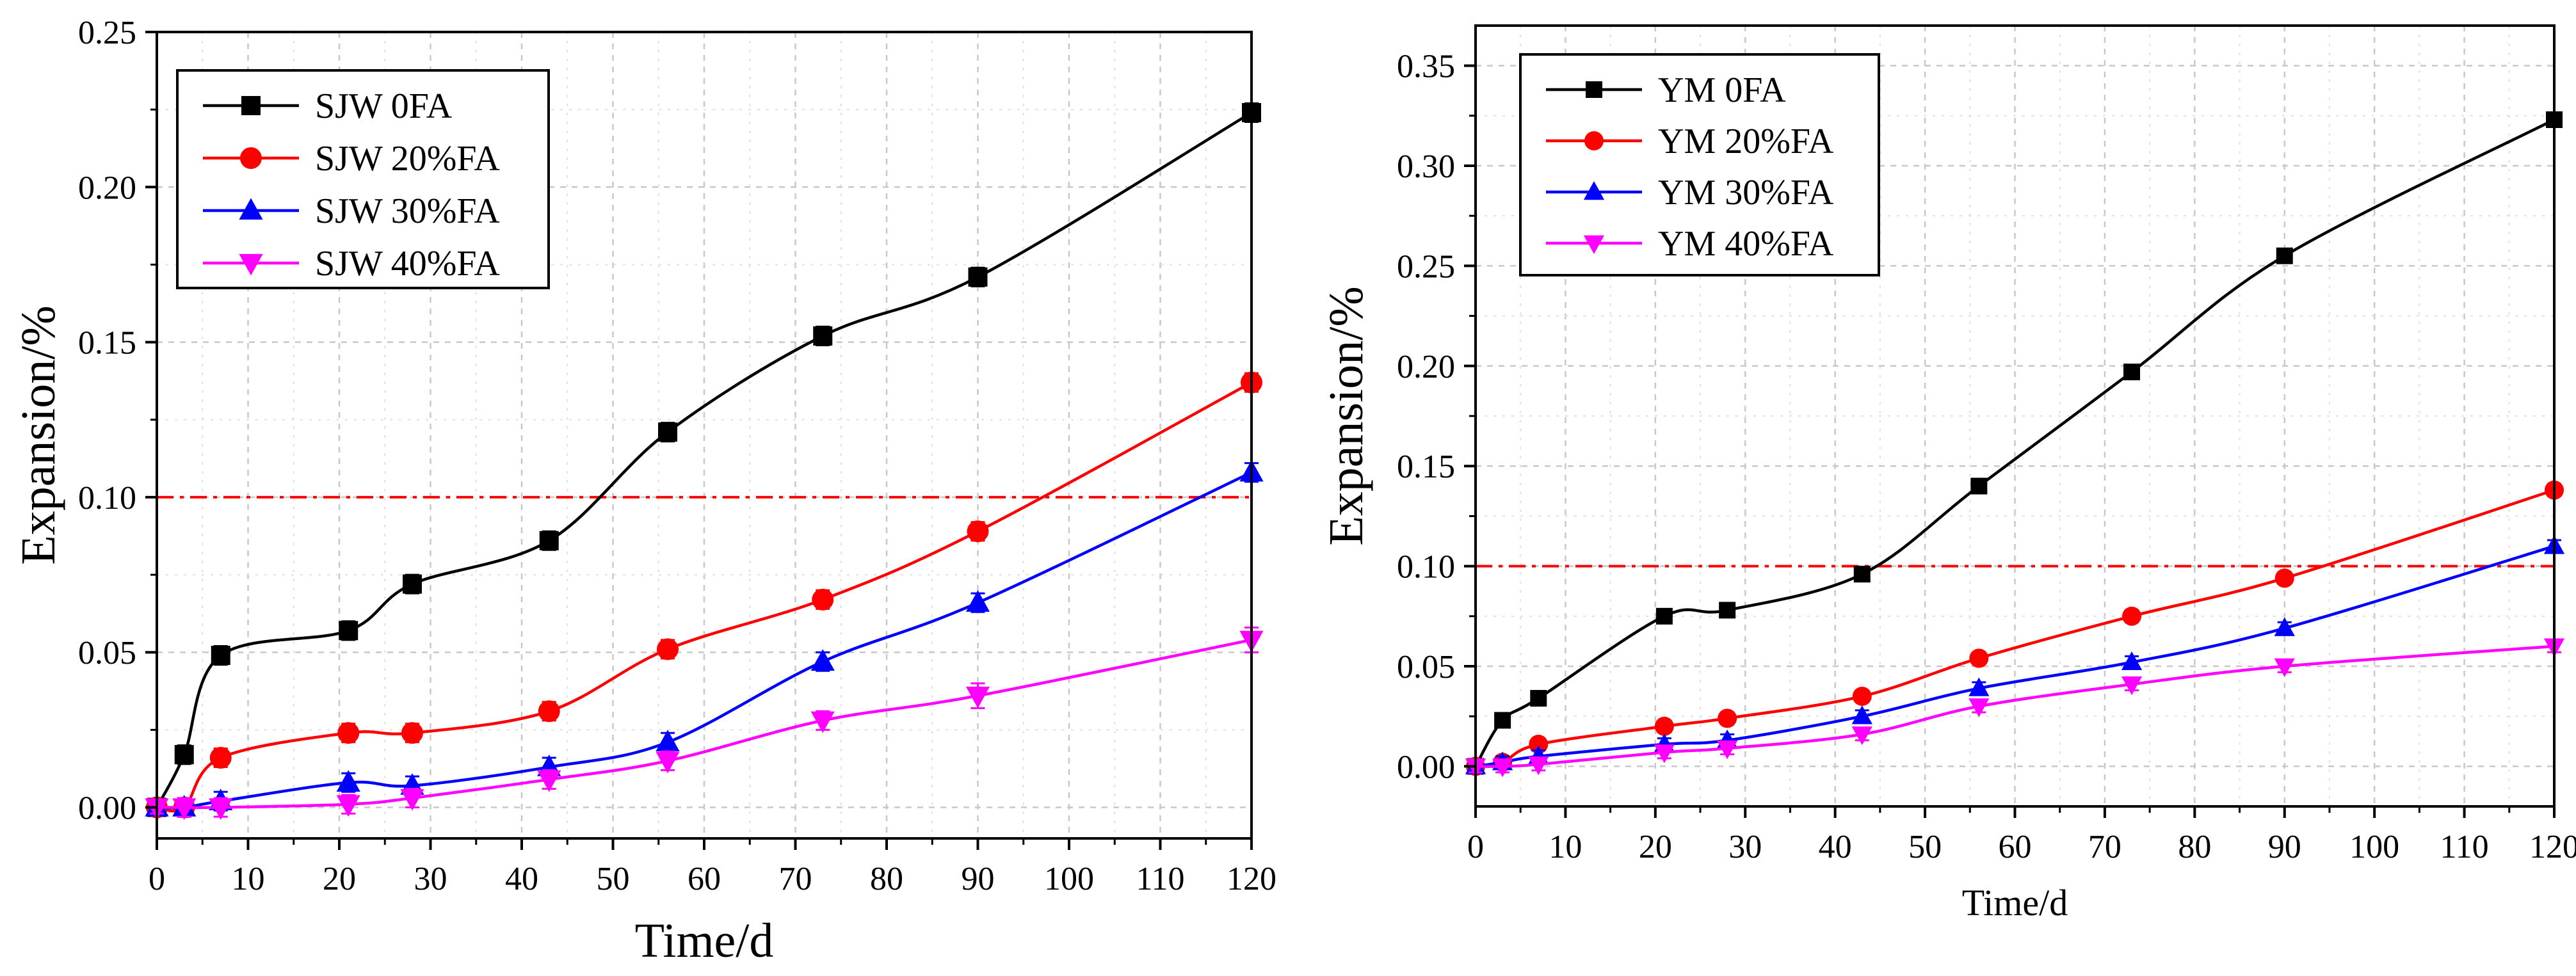 This screenshot has height=976, width=2576. I want to click on legend-entry: YM 0FA, so click(1666, 90).